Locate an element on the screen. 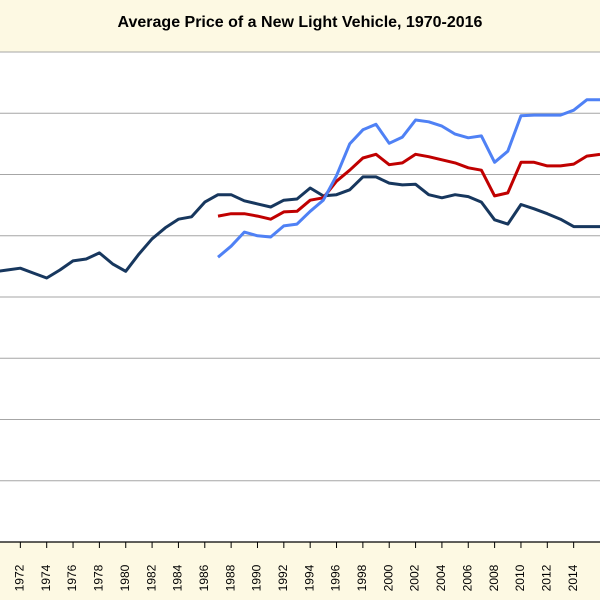 Image resolution: width=600 pixels, height=600 pixels. x-tick-label: 1976 is located at coordinates (72, 577).